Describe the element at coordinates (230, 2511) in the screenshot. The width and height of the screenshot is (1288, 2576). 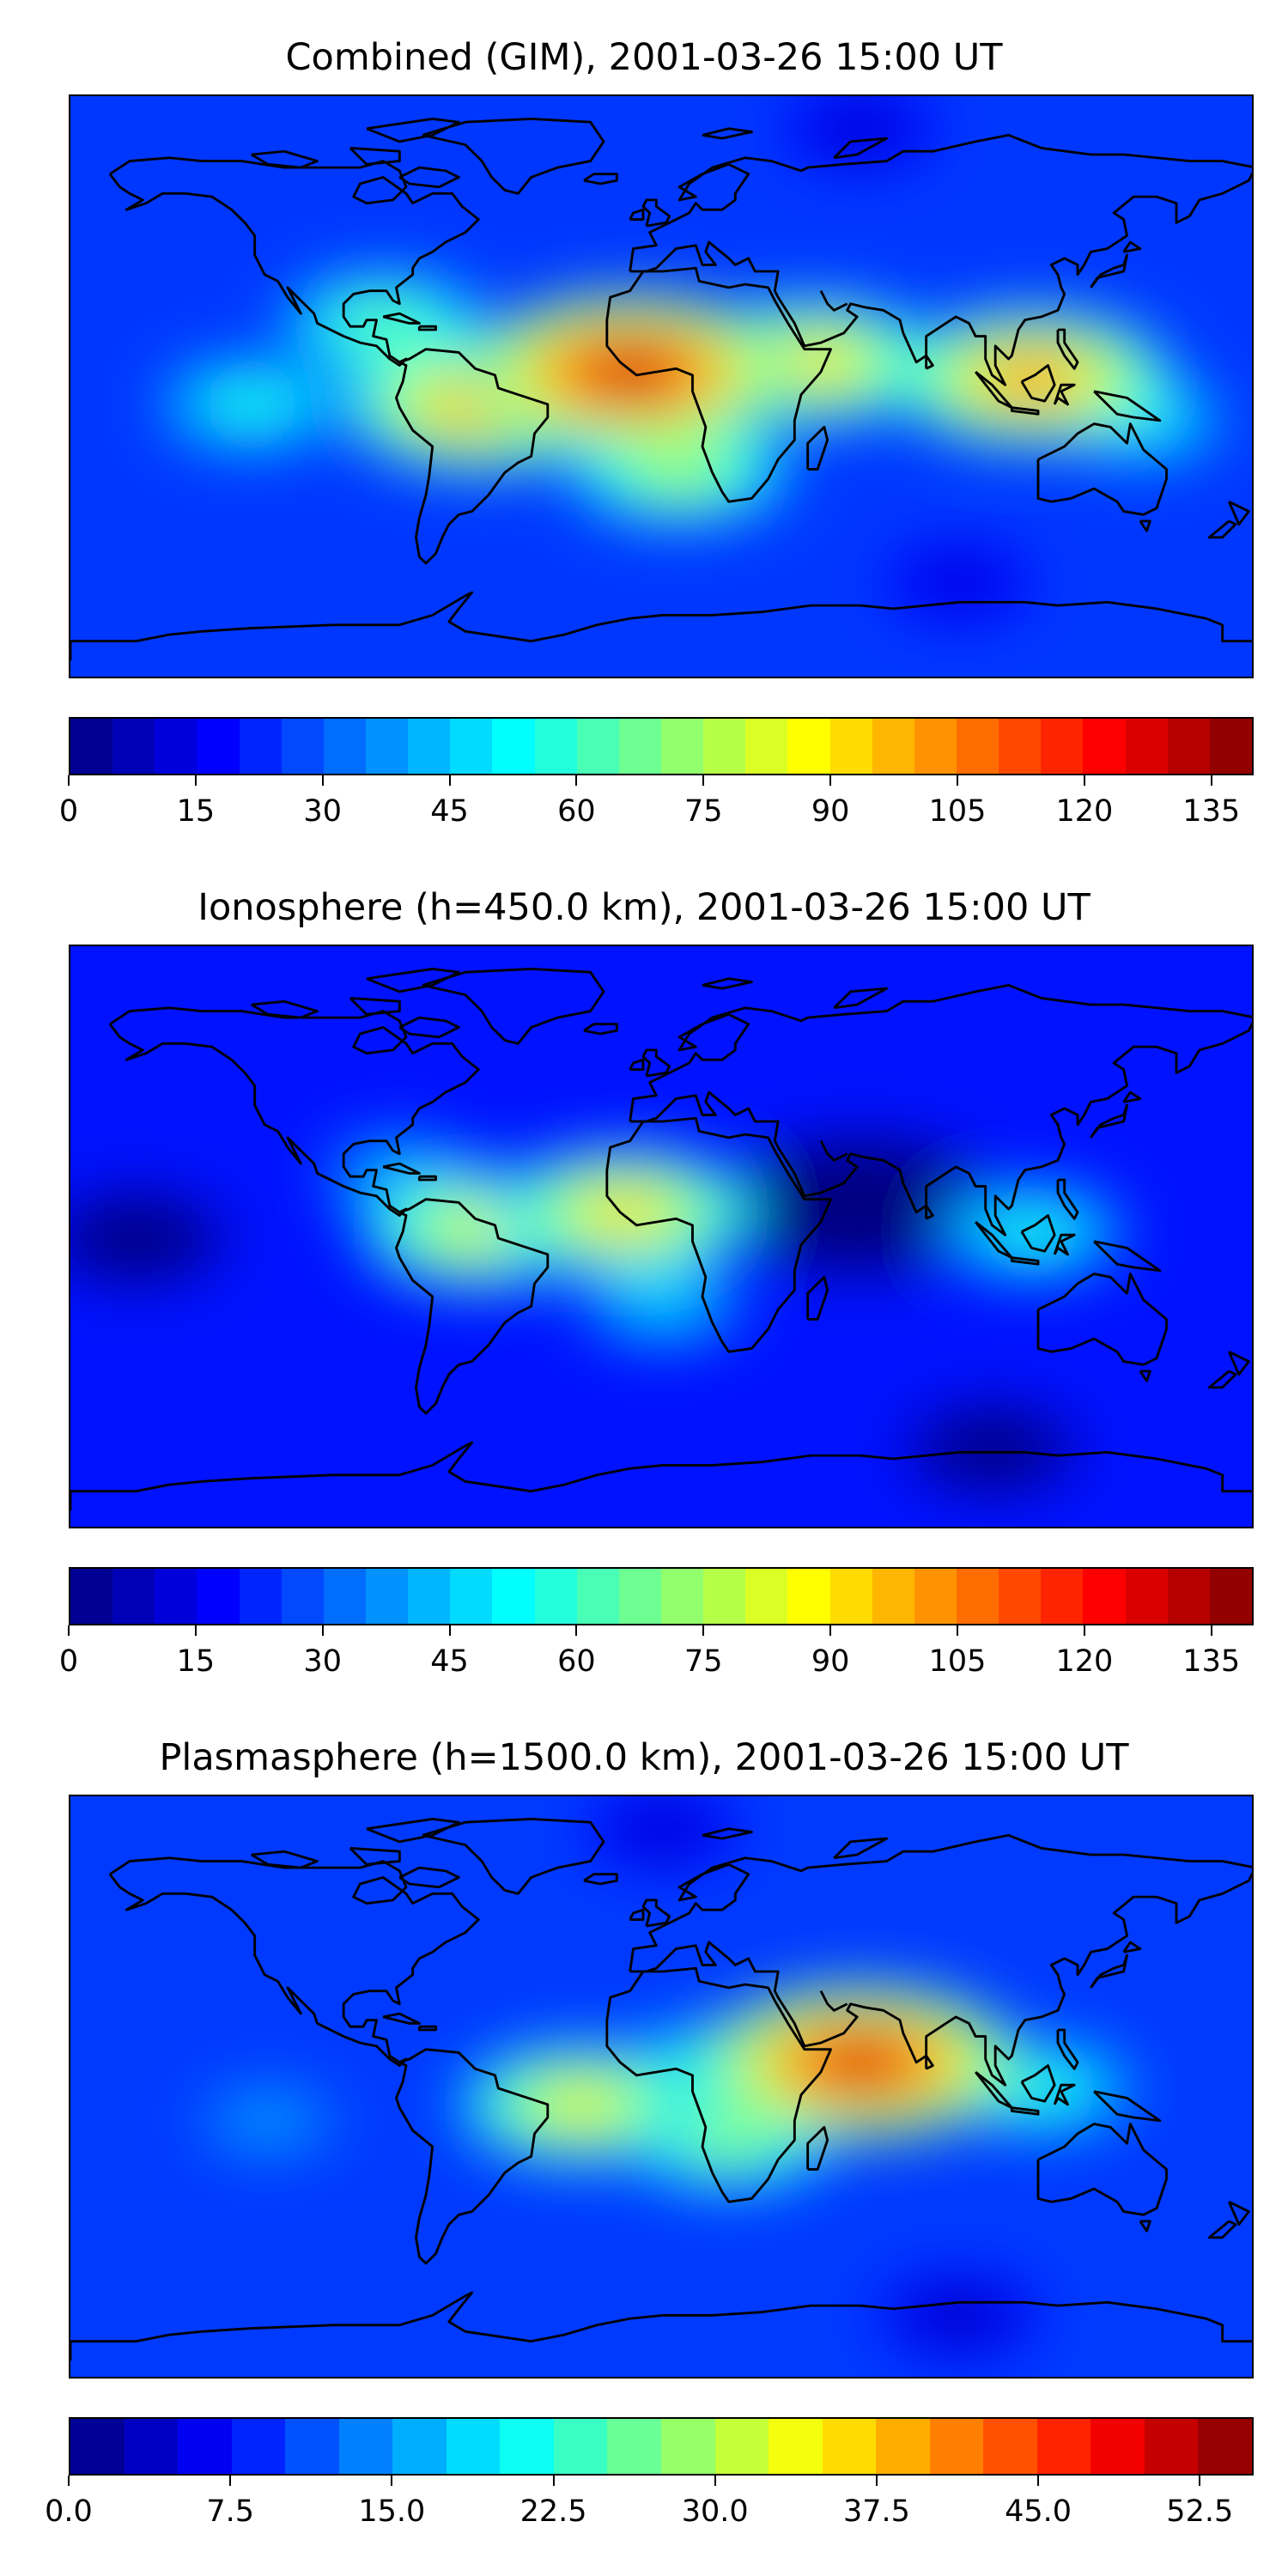
I see `colorbar-tick-label: 7.5` at that location.